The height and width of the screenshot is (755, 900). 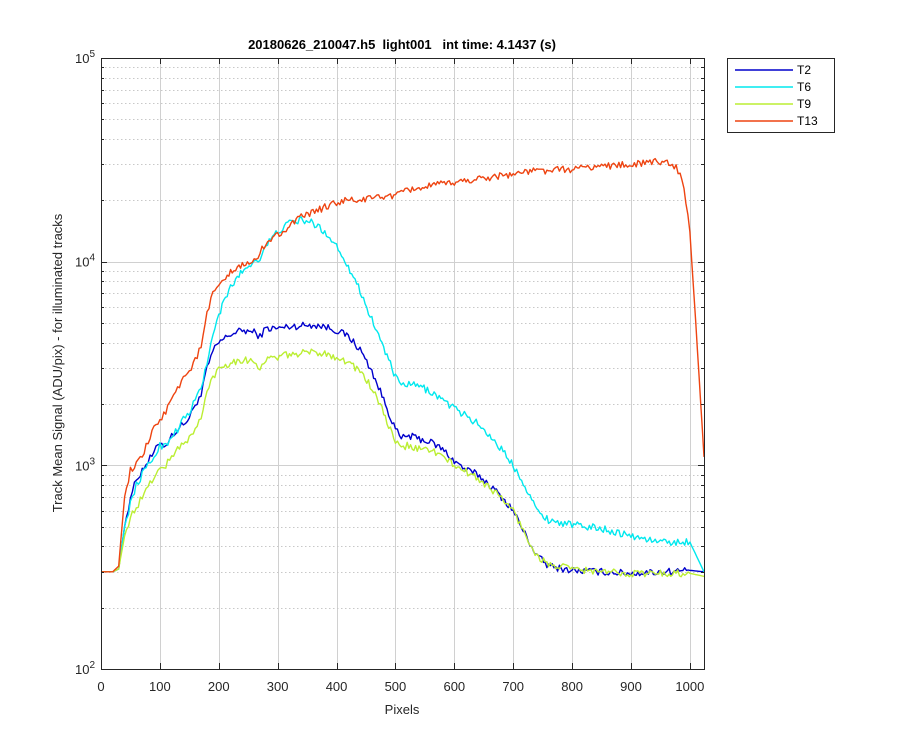 What do you see at coordinates (85, 668) in the screenshot?
I see `y-tick-label: 10²` at bounding box center [85, 668].